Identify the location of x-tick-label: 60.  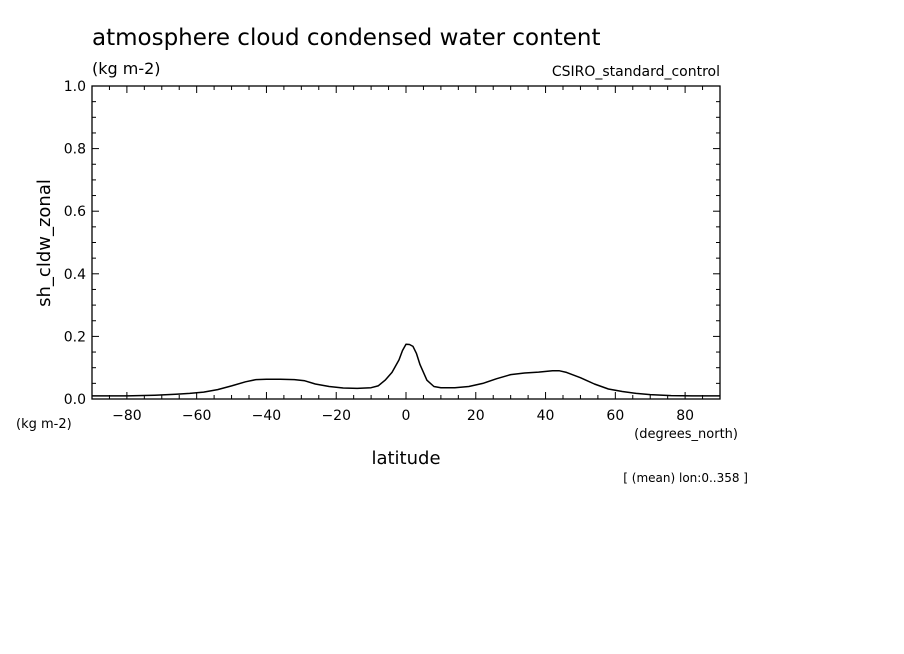
(615, 416).